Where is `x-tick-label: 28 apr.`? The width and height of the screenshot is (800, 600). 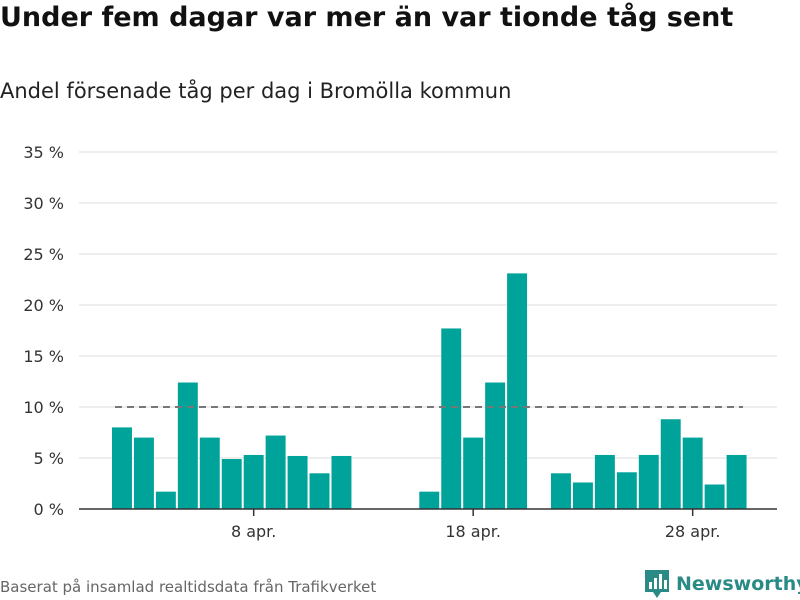 x-tick-label: 28 apr. is located at coordinates (693, 531).